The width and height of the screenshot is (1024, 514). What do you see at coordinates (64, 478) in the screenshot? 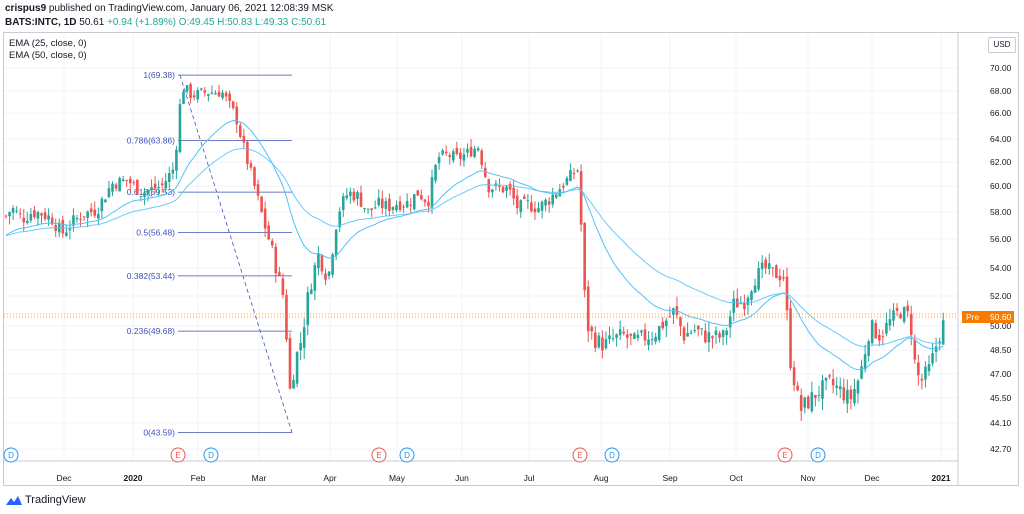
I see `time-tick-label: Dec` at bounding box center [64, 478].